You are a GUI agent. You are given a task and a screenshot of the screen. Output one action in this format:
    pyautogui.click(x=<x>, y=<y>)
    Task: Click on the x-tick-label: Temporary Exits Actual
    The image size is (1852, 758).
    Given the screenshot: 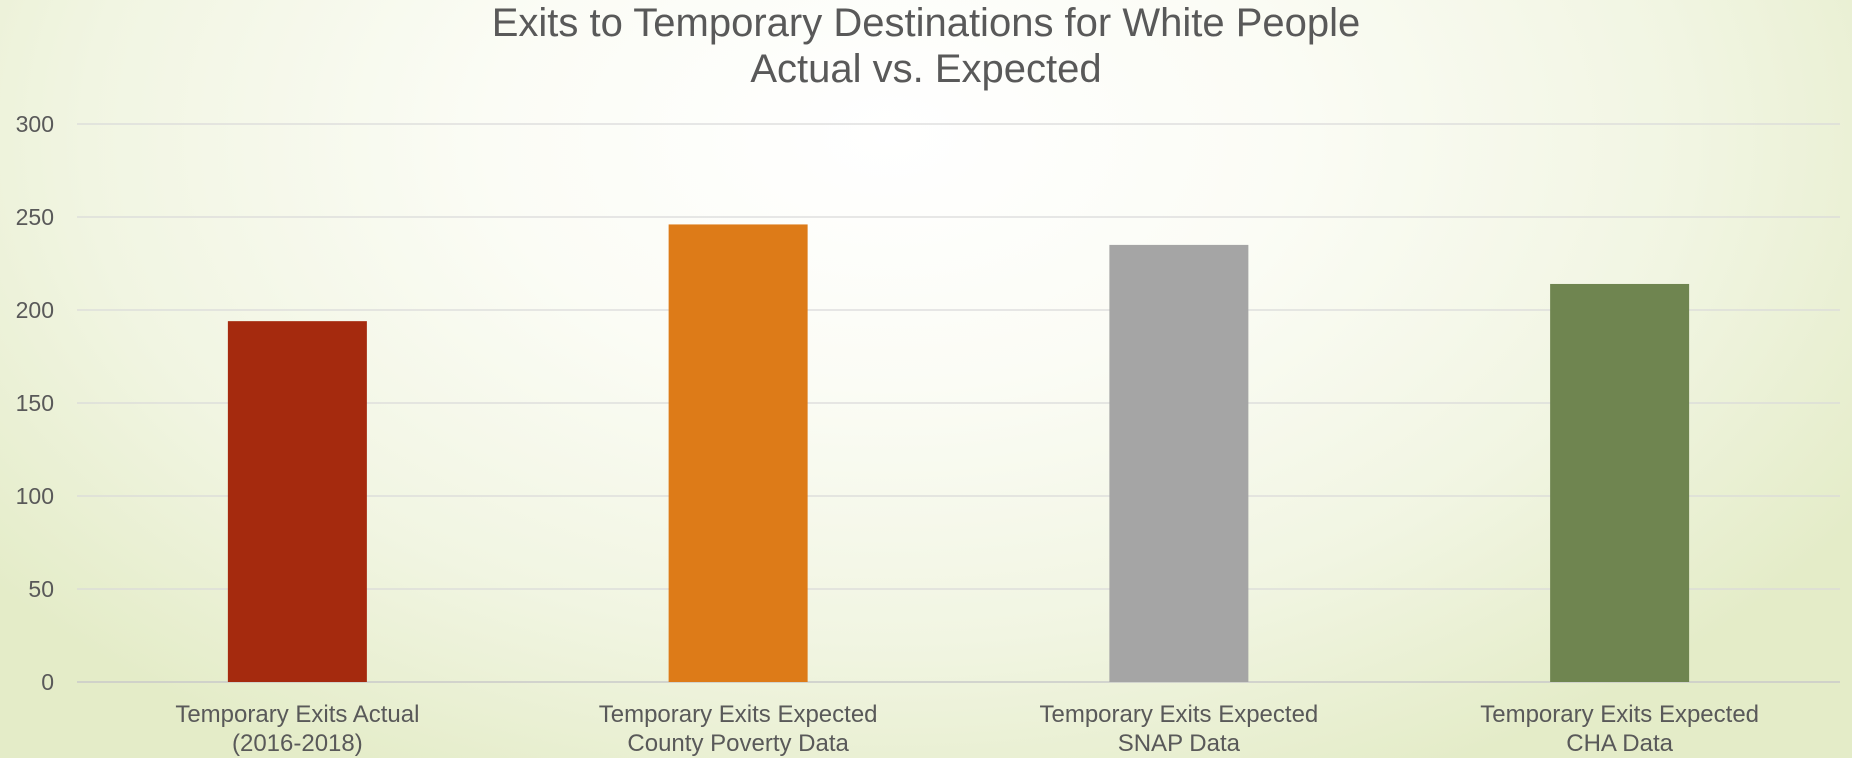 What is the action you would take?
    pyautogui.click(x=297, y=714)
    